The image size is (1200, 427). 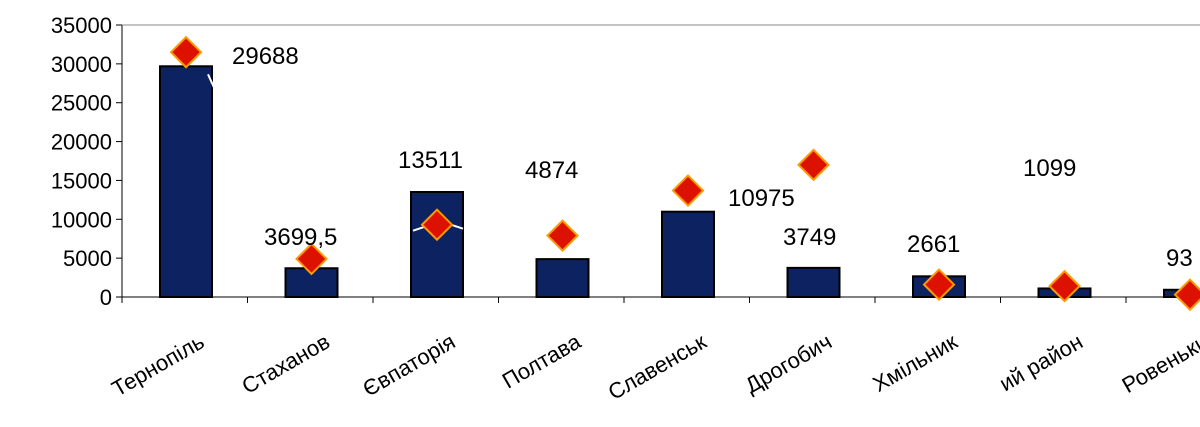 I want to click on category-label: Славенськ, so click(x=657, y=366).